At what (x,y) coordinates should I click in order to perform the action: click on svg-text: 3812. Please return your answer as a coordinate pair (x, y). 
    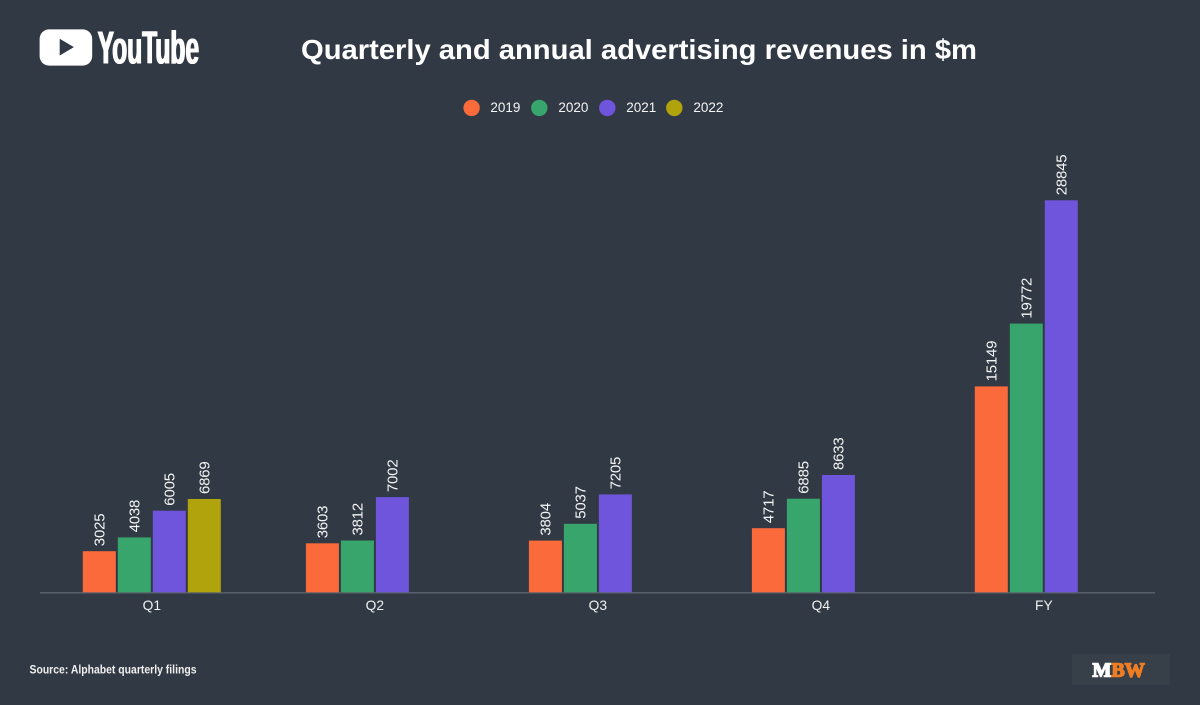
    Looking at the image, I should click on (358, 519).